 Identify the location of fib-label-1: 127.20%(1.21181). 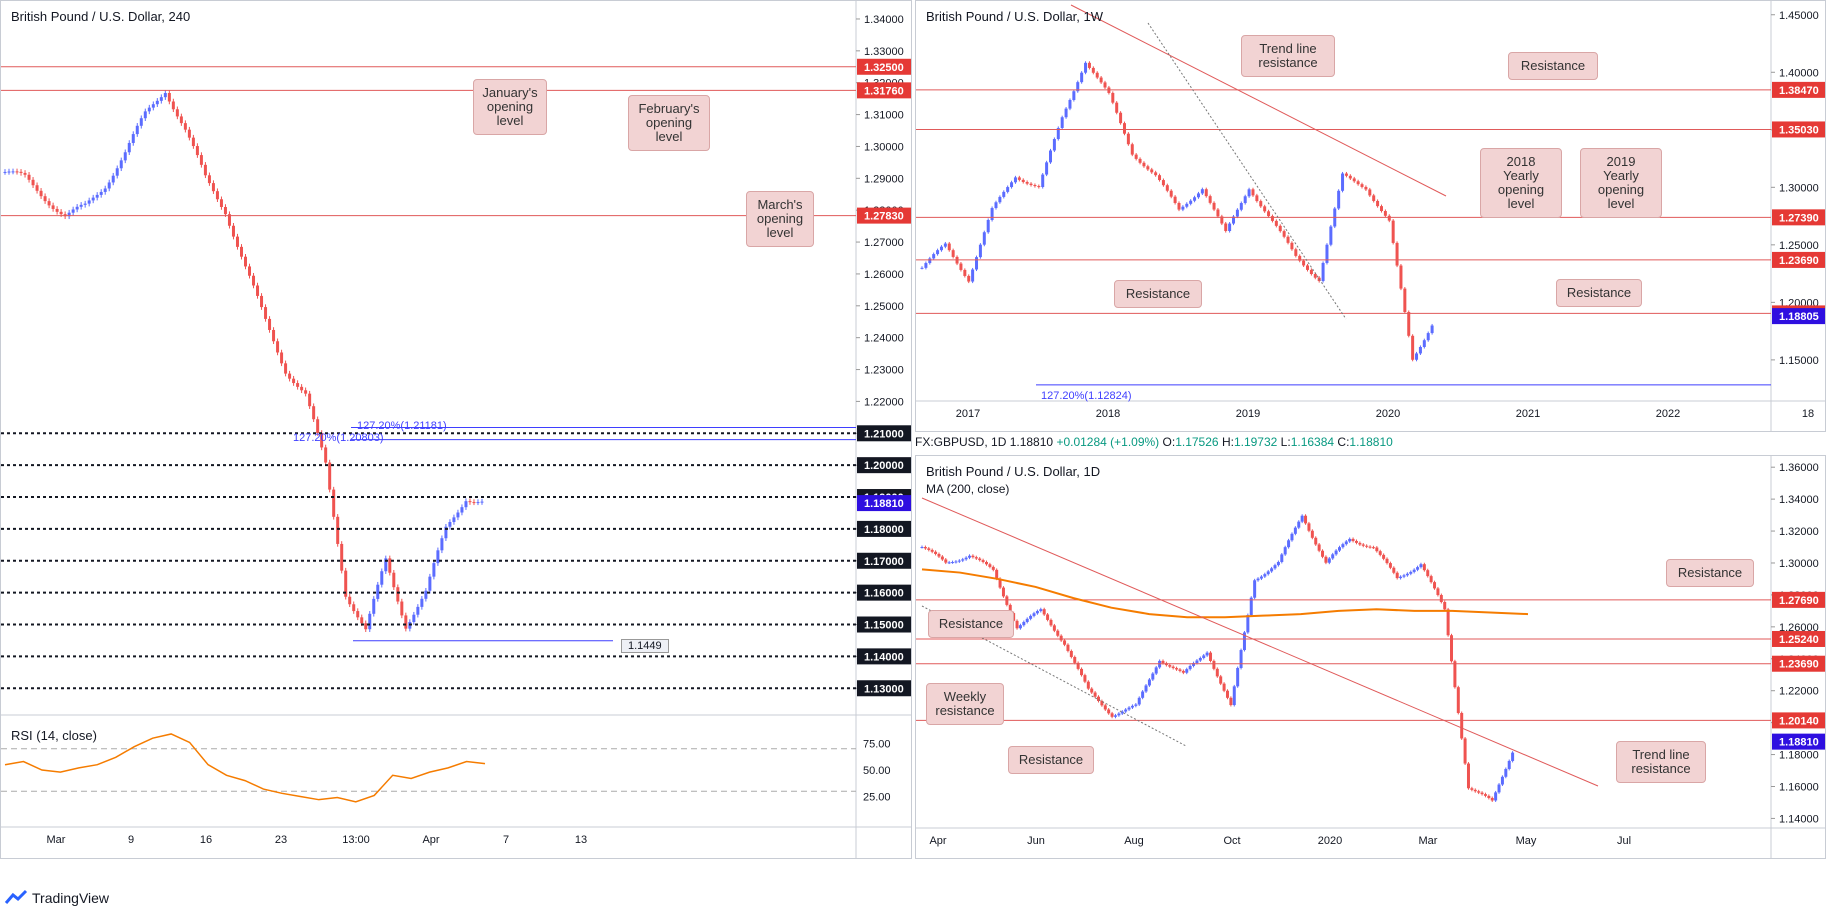
(402, 426).